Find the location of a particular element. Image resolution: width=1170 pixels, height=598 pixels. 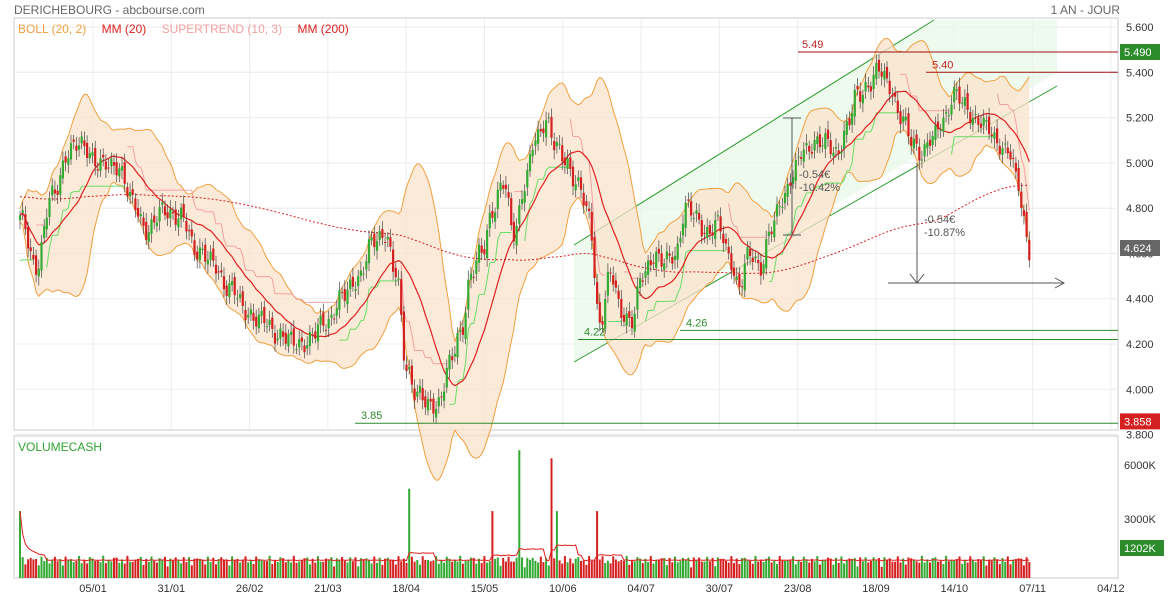

date-tick-label: 26/02 is located at coordinates (250, 589).